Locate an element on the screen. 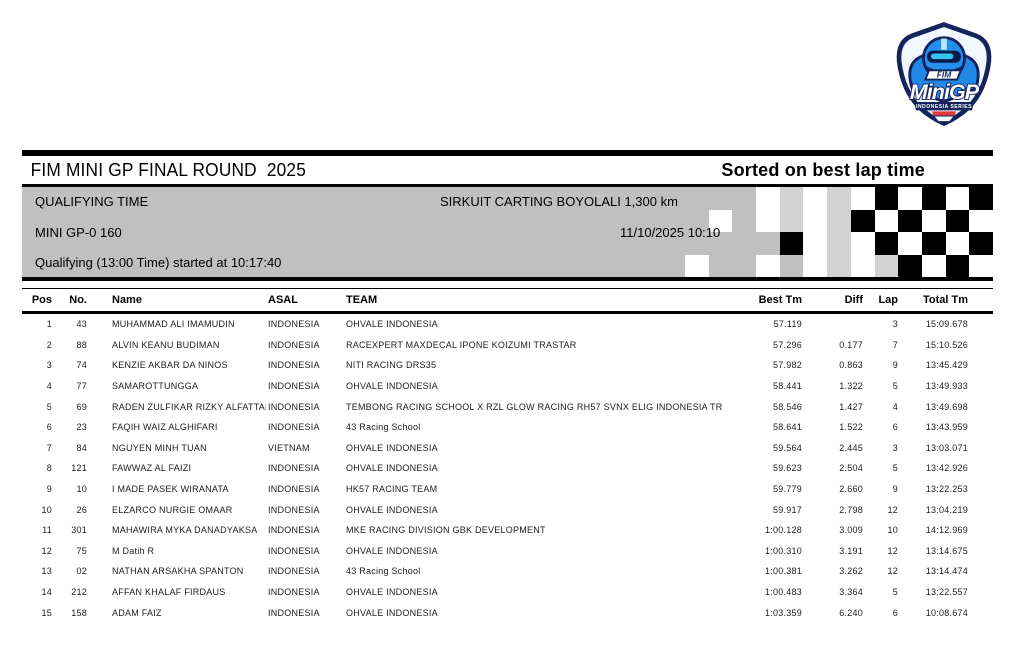 The image size is (1024, 650). cell-diff is located at coordinates (840, 324).